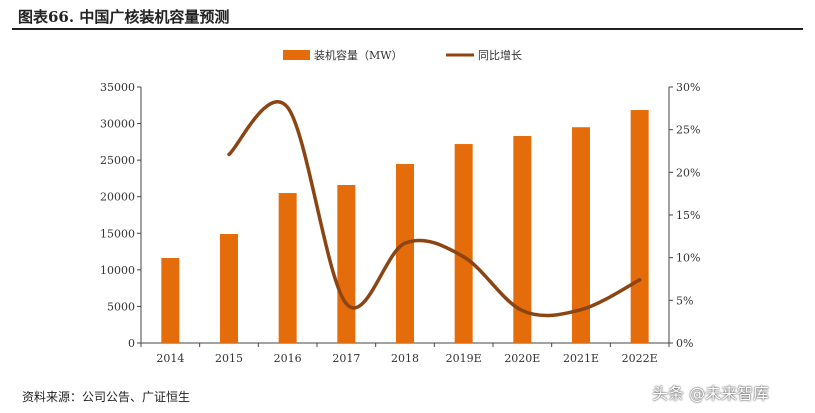 This screenshot has width=815, height=413. Describe the element at coordinates (464, 358) in the screenshot. I see `x-tick-label: 2019E` at that location.